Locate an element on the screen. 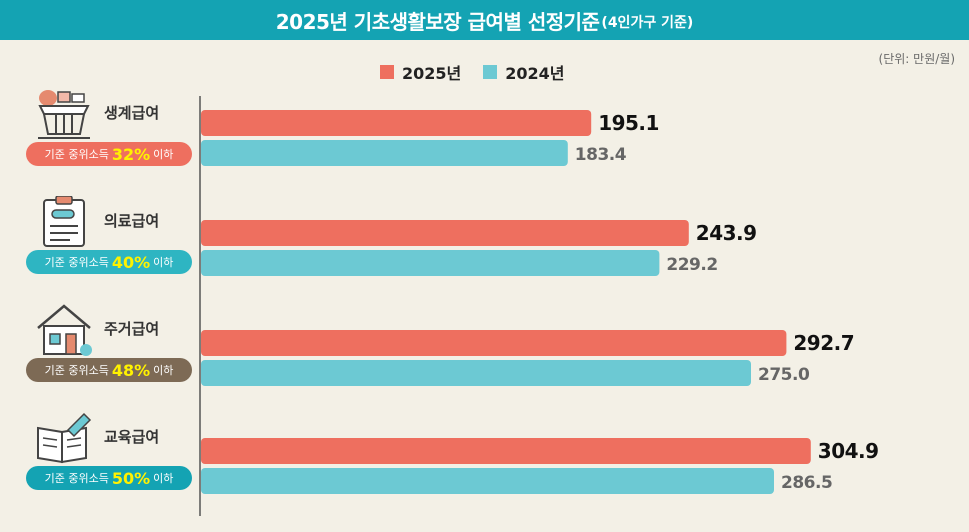 The image size is (969, 532). value-label-2024-1: 229.2 is located at coordinates (691, 265).